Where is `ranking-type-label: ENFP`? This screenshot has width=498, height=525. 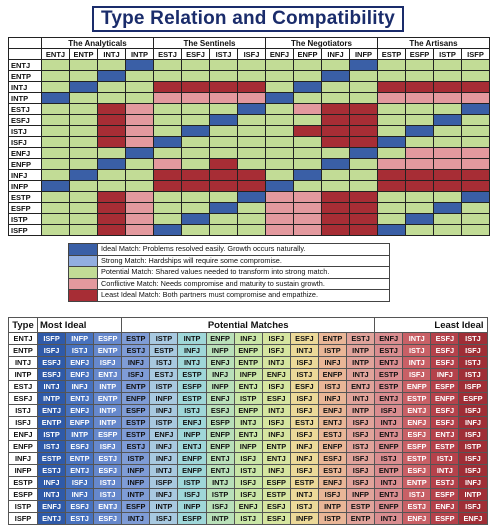
ranking-type-label: ENFP is located at coordinates (23, 446).